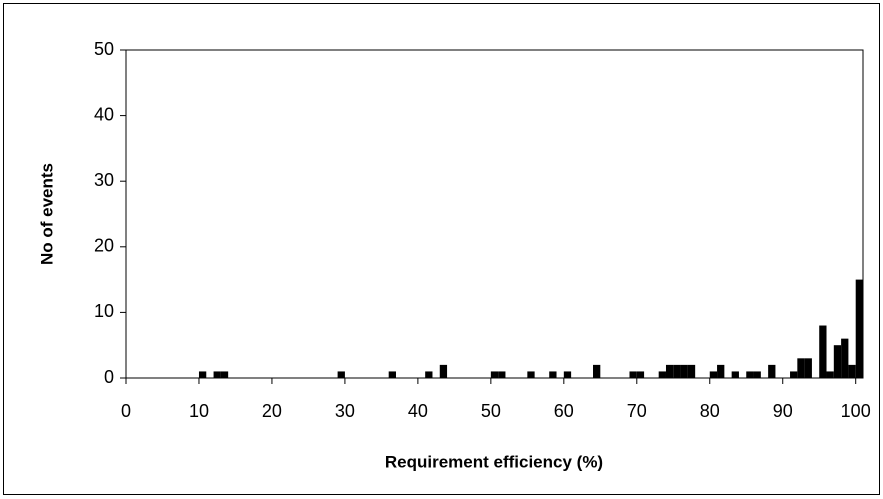  Describe the element at coordinates (710, 411) in the screenshot. I see `x-tick-label: 80` at that location.